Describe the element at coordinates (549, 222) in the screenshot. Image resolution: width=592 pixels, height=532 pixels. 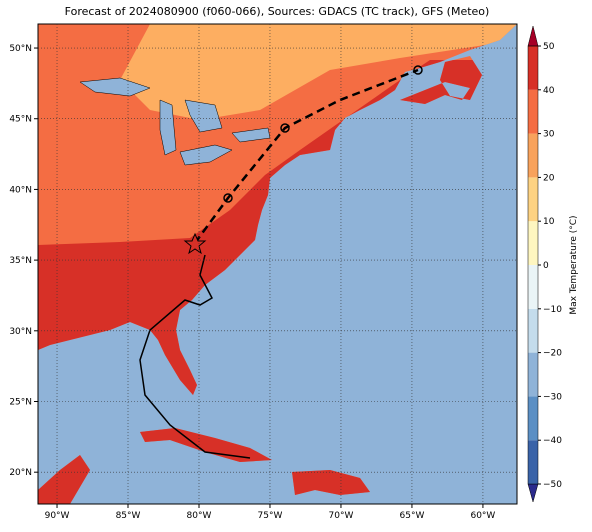
I see `colorbar-tick-label: 10` at that location.